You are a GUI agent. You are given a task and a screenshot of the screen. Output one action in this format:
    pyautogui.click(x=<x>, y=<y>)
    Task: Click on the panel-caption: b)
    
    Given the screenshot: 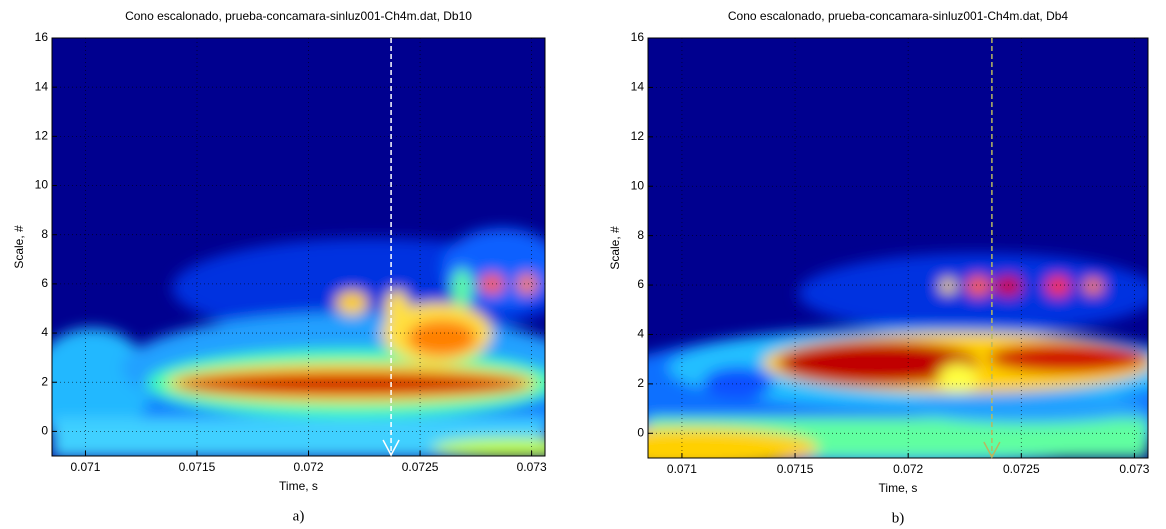 What is the action you would take?
    pyautogui.click(x=898, y=518)
    